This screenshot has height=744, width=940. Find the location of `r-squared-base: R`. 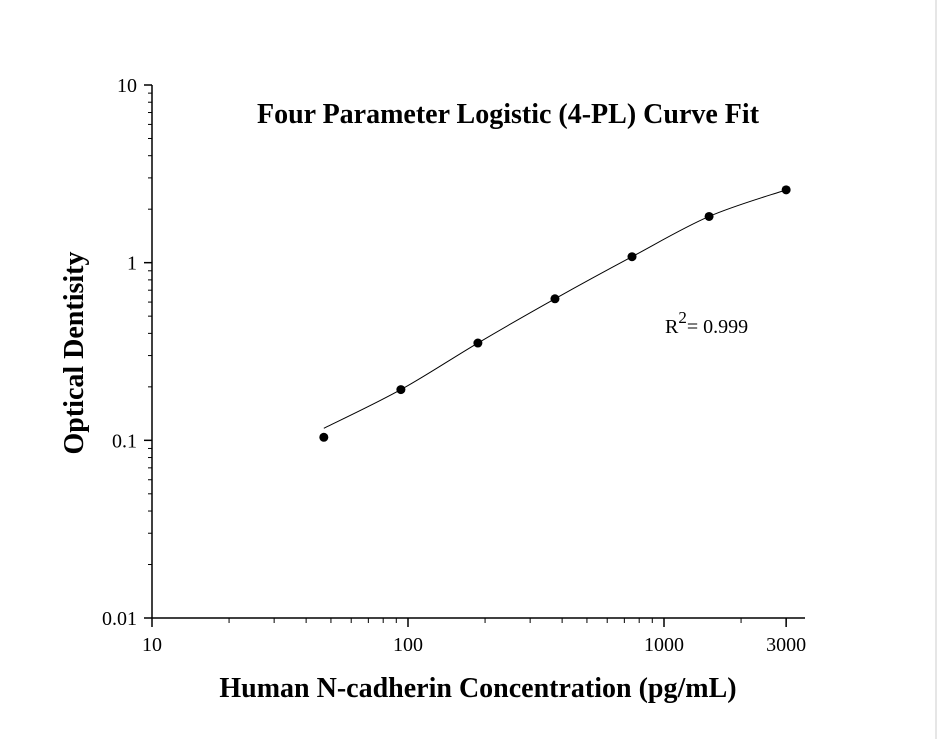

r-squared-base: R is located at coordinates (672, 327).